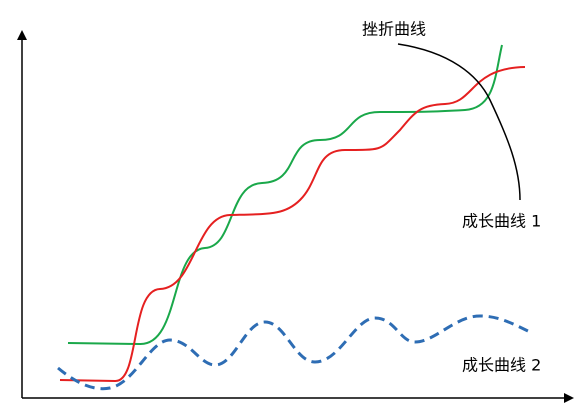  I want to click on label-frustration-curve: 挫折曲线, so click(394, 29).